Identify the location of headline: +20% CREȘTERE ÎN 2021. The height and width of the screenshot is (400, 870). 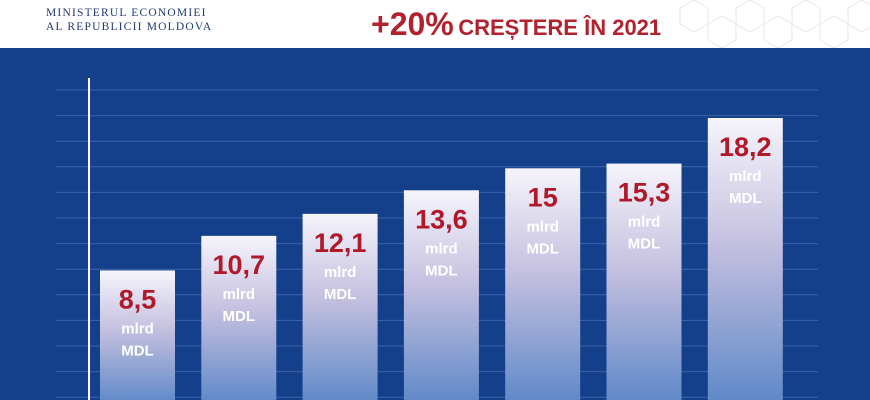
(516, 24).